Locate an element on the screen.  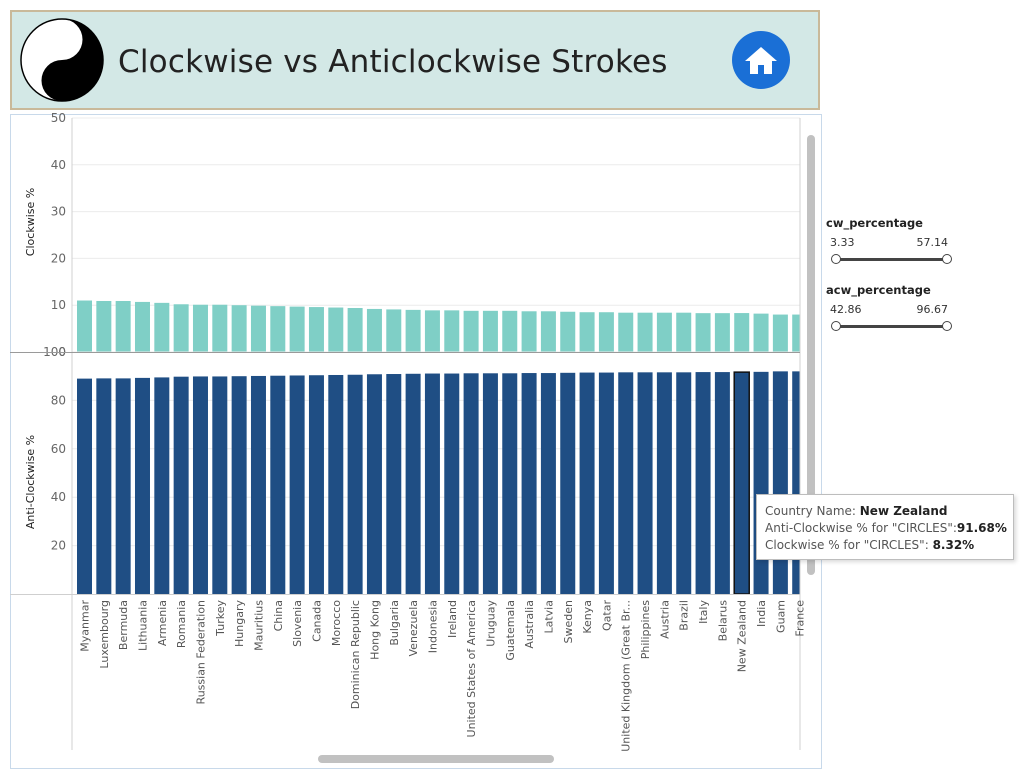
x-tick-label: Romania is located at coordinates (181, 624).